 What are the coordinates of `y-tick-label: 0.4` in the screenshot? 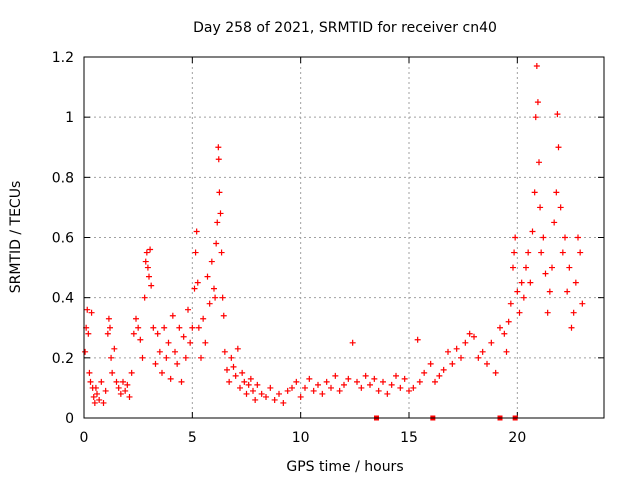 It's located at (63, 299).